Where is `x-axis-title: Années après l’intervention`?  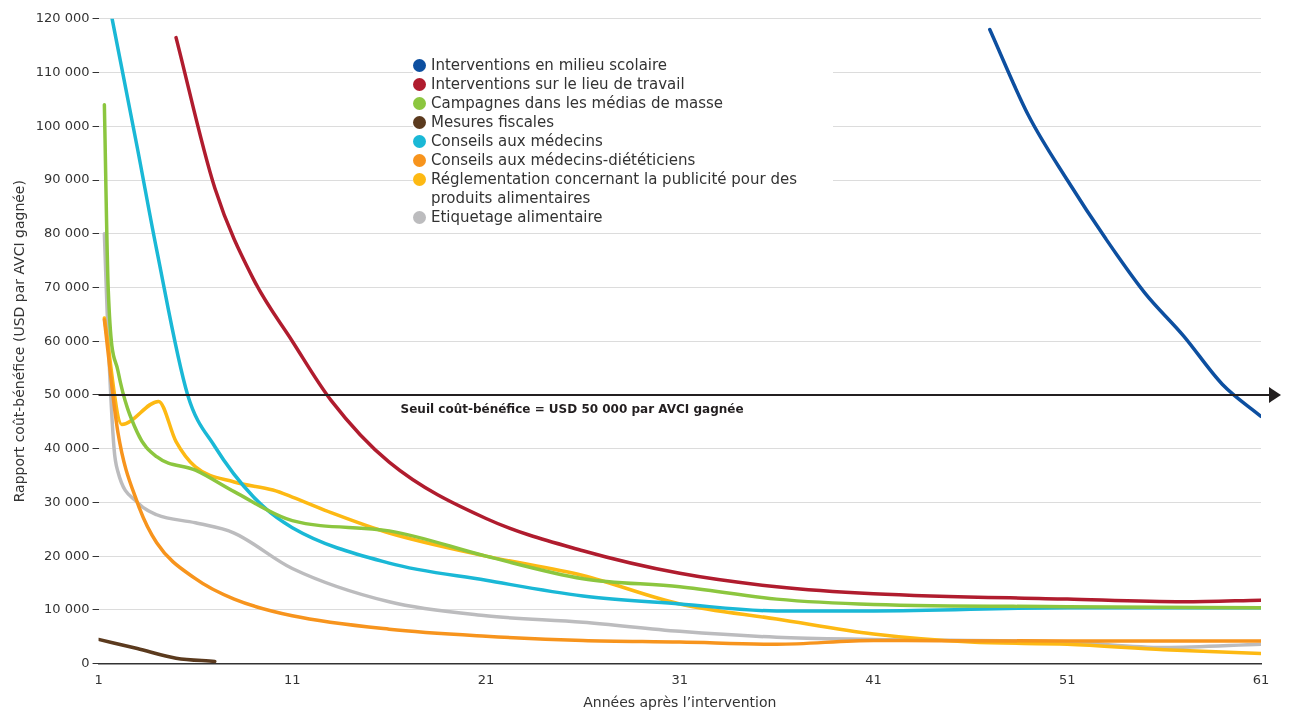
x-axis-title: Années après l’intervention is located at coordinates (680, 702).